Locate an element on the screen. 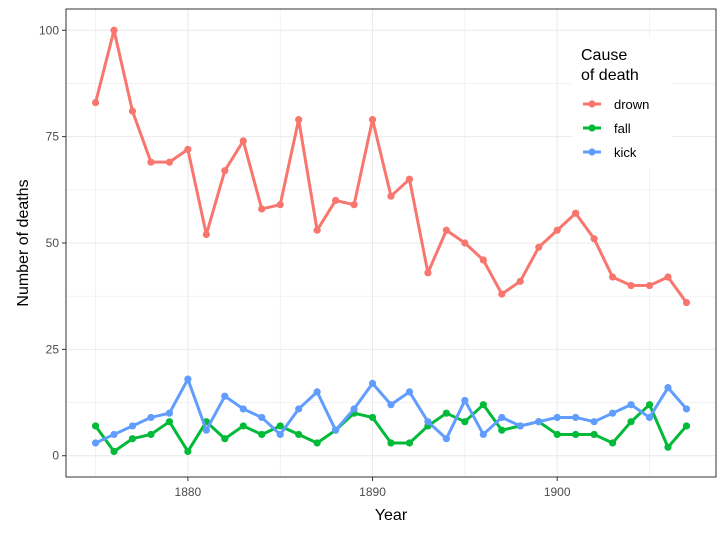 This screenshot has height=533, width=725. legend-title: Cause is located at coordinates (604, 55).